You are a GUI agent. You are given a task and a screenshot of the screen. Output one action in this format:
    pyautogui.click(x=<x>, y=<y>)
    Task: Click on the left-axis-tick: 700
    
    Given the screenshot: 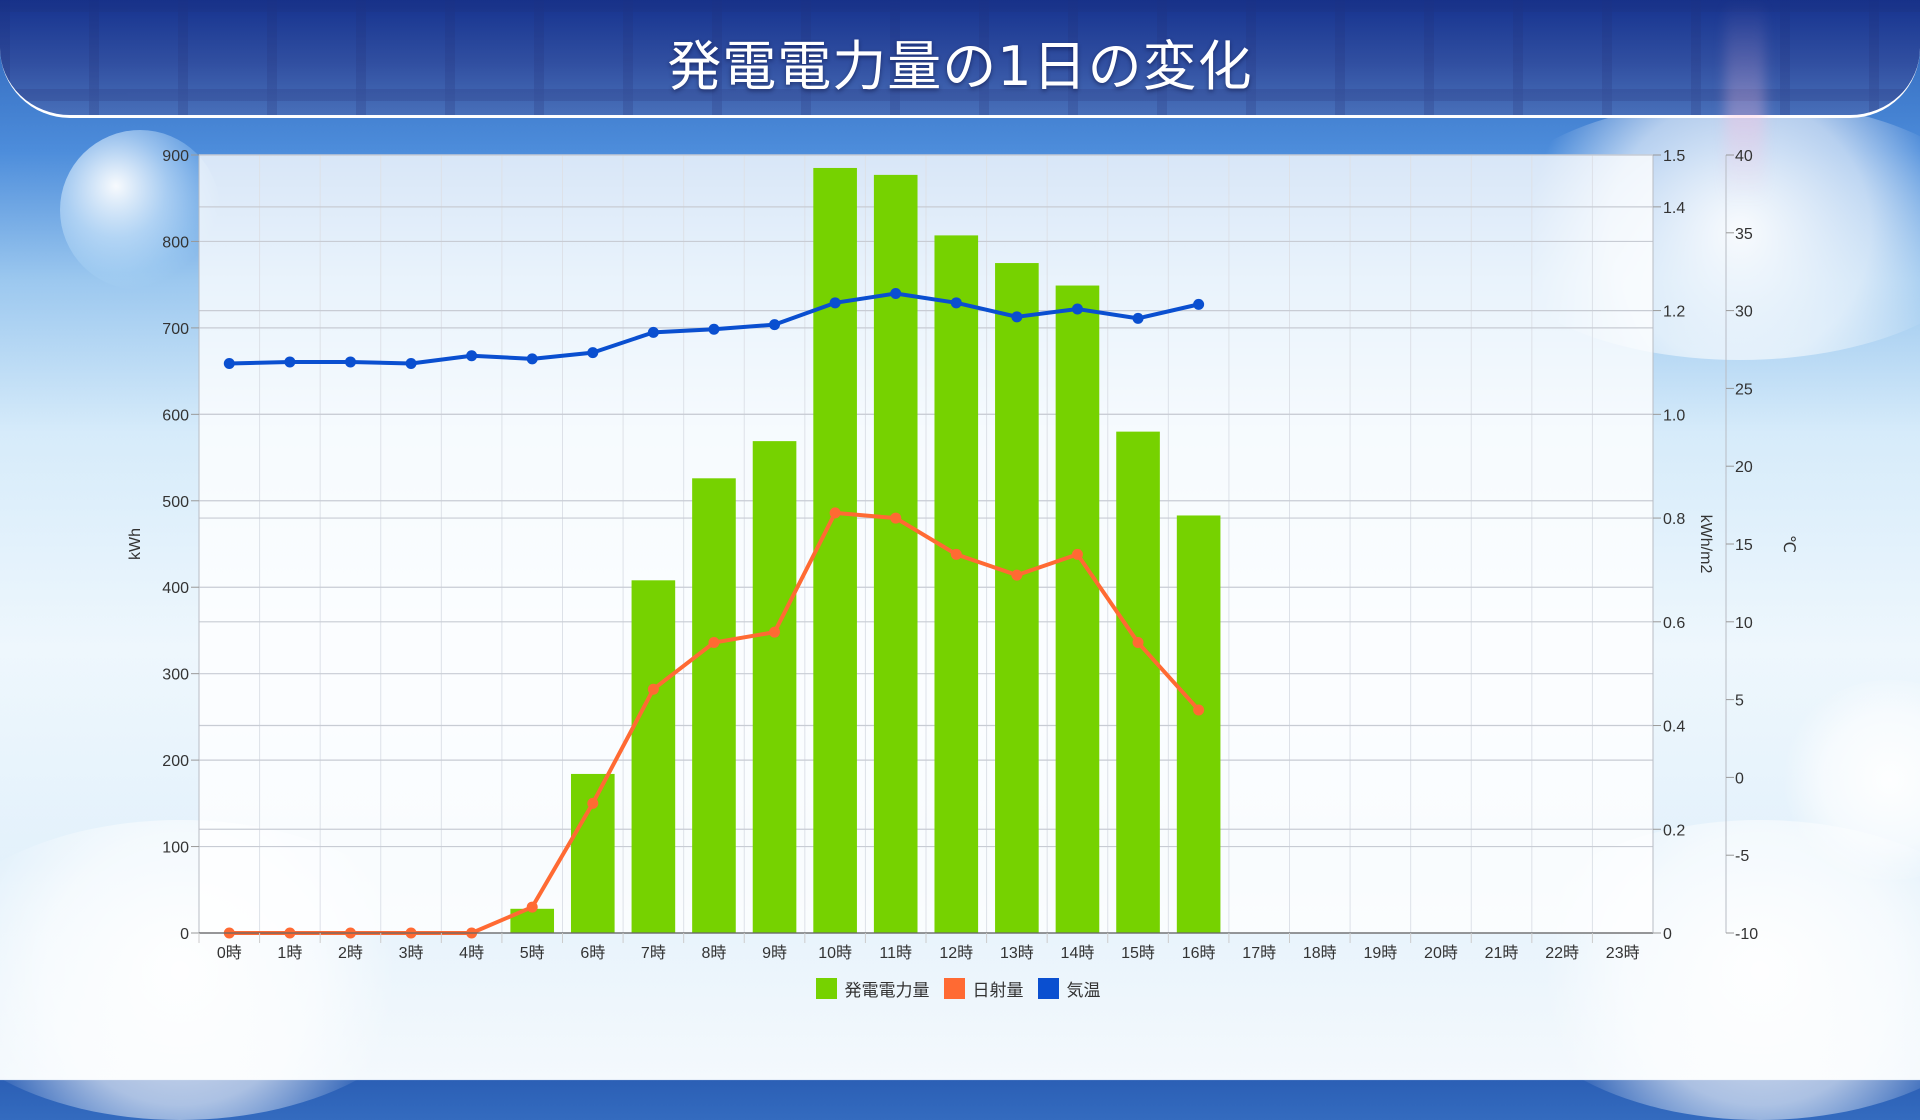 What is the action you would take?
    pyautogui.click(x=175, y=329)
    